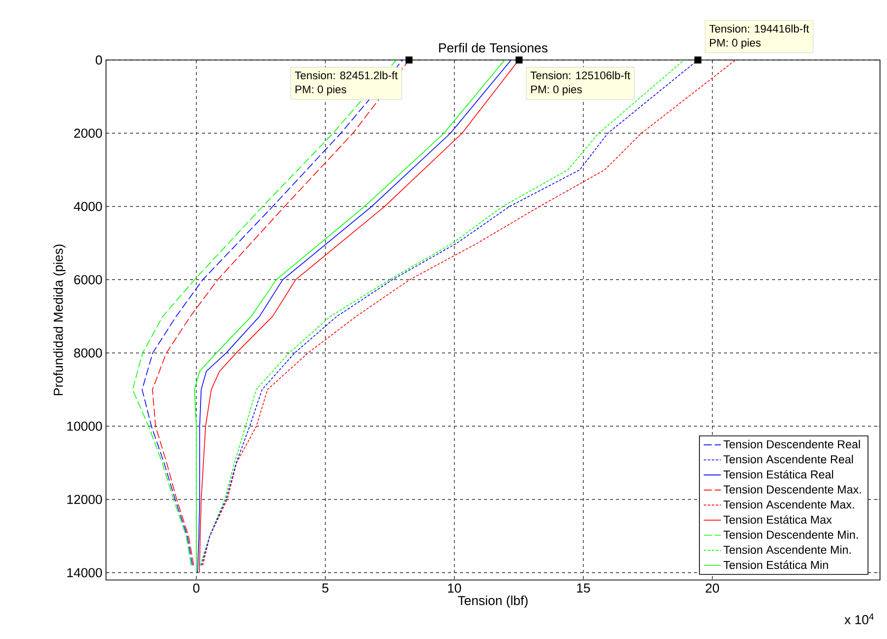 The height and width of the screenshot is (639, 887). What do you see at coordinates (88, 133) in the screenshot?
I see `y-tick-label: 2000` at bounding box center [88, 133].